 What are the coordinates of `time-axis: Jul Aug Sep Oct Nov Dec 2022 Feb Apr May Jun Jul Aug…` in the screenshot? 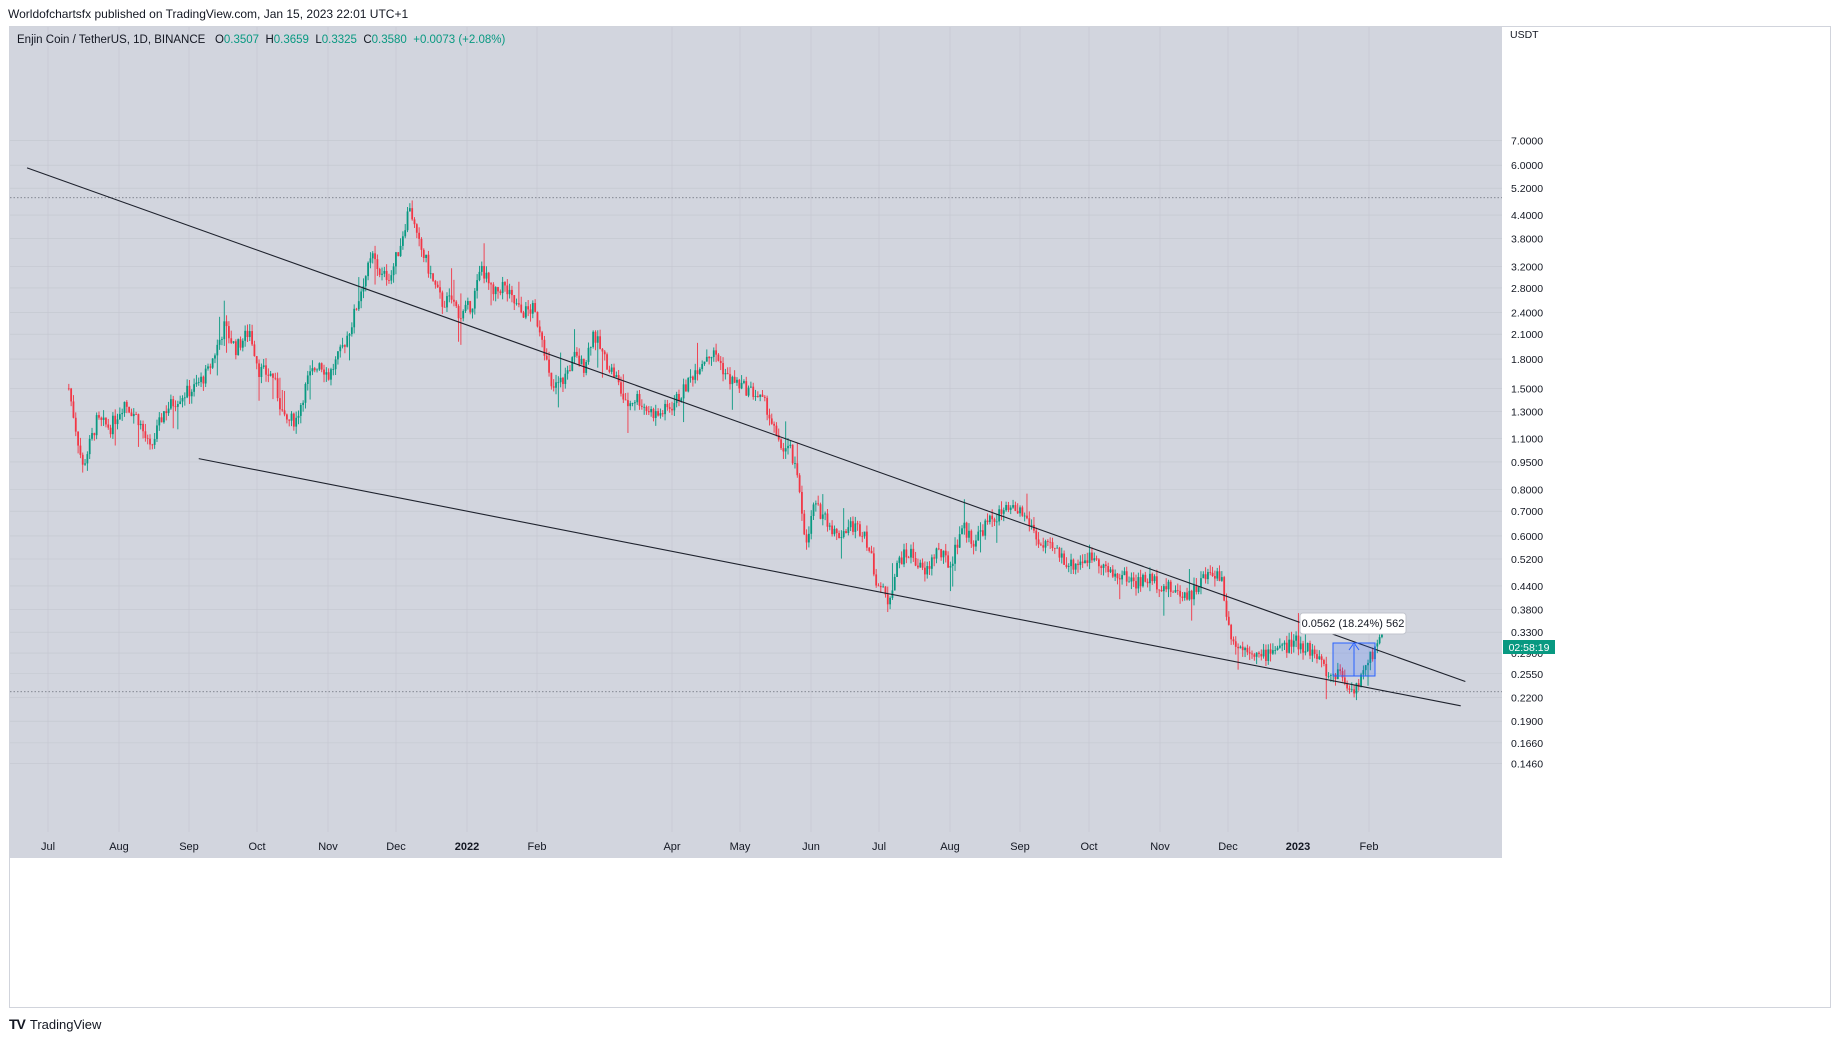 It's located at (756, 845).